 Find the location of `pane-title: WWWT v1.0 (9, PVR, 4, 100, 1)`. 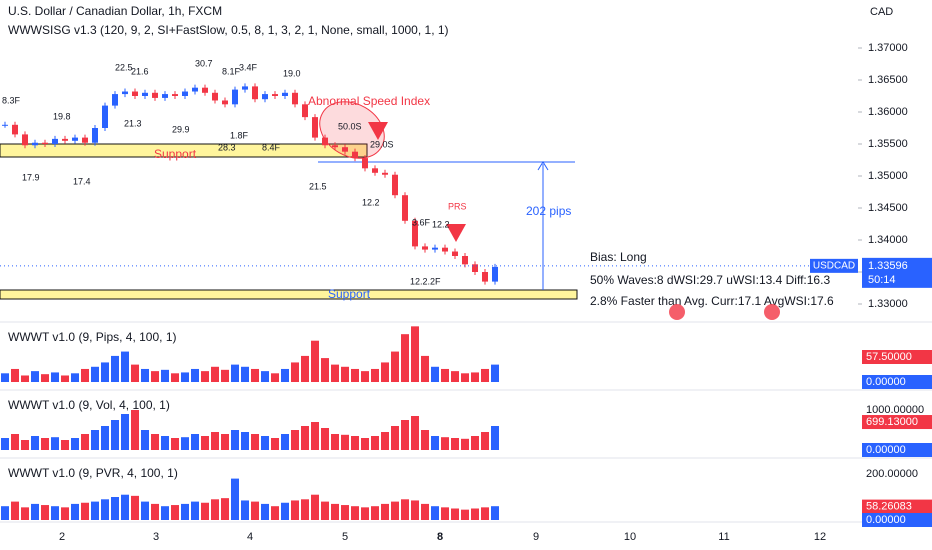

pane-title: WWWT v1.0 (9, PVR, 4, 100, 1) is located at coordinates (93, 473).